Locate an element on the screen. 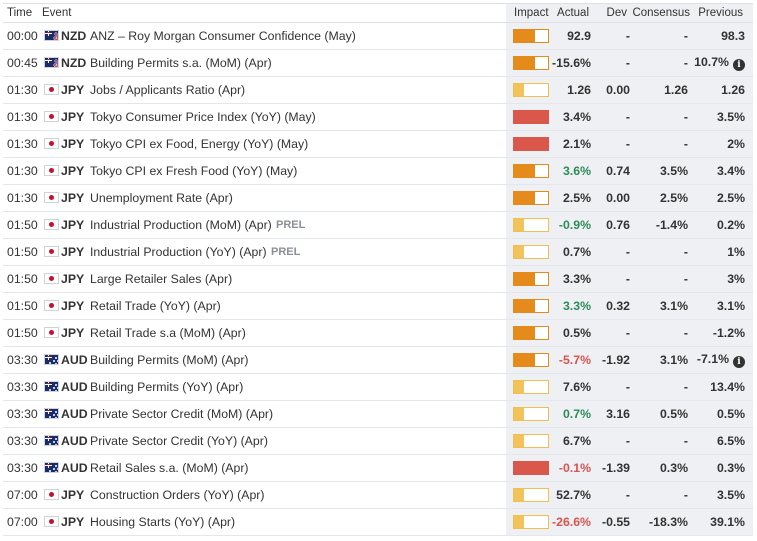 The width and height of the screenshot is (757, 541). previous-value: 98.3 is located at coordinates (733, 36).